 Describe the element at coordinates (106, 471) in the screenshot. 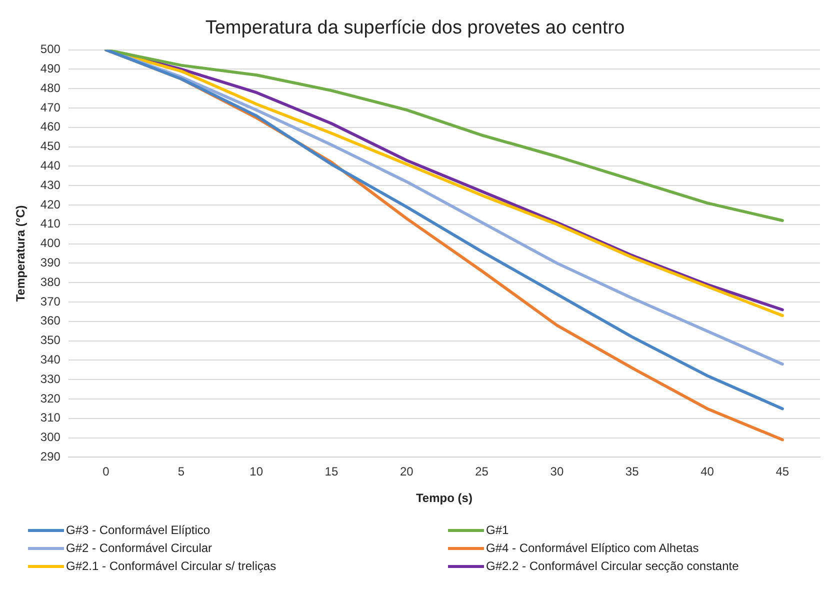

I see `x-tick-label: 0` at that location.